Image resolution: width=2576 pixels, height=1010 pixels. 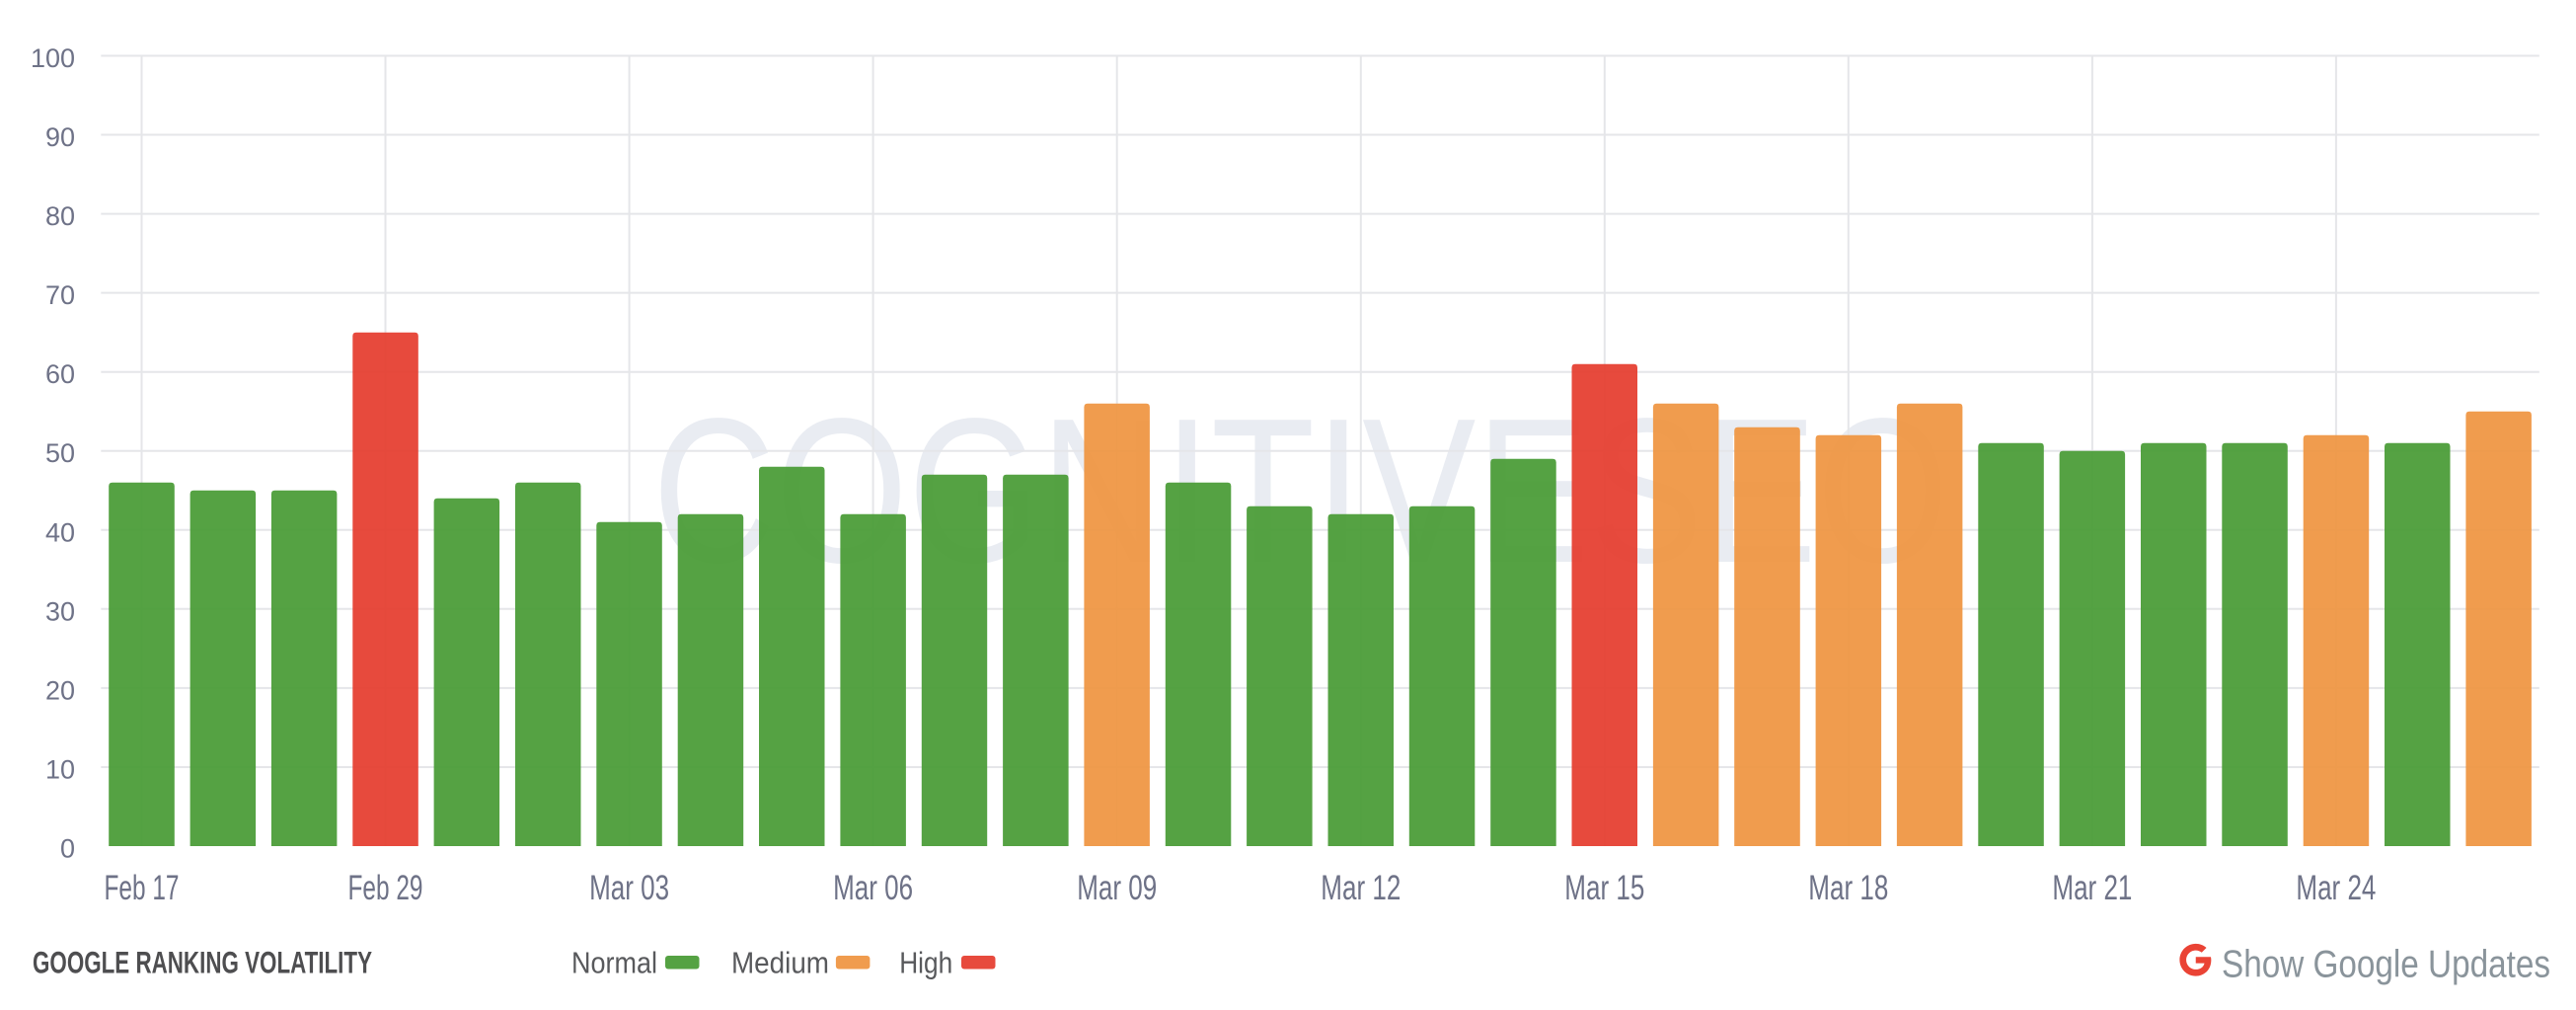 What do you see at coordinates (780, 963) in the screenshot?
I see `svg-text: Medium` at bounding box center [780, 963].